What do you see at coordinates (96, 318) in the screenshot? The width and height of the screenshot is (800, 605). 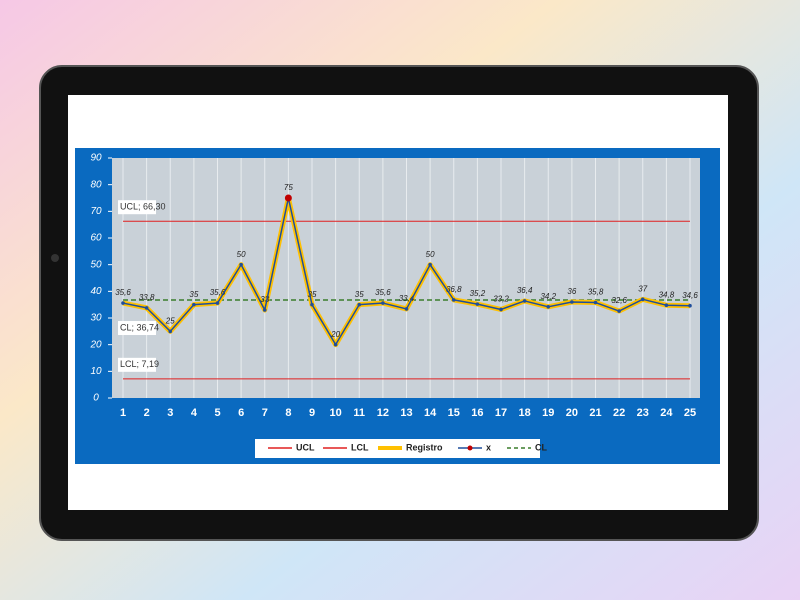 I see `y-tick-label: 30` at bounding box center [96, 318].